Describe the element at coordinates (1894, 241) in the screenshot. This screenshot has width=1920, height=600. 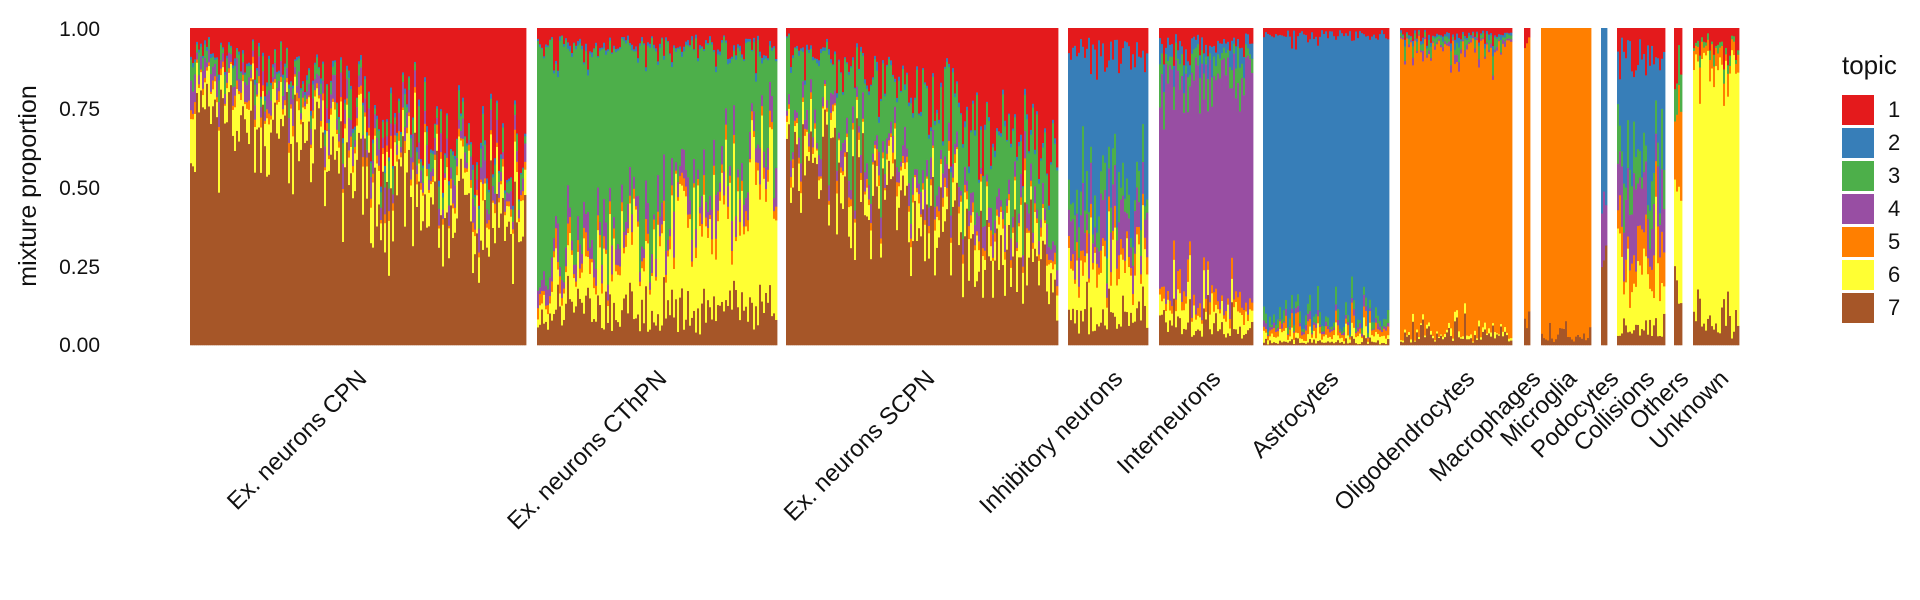
I see `legend-label: 5` at that location.